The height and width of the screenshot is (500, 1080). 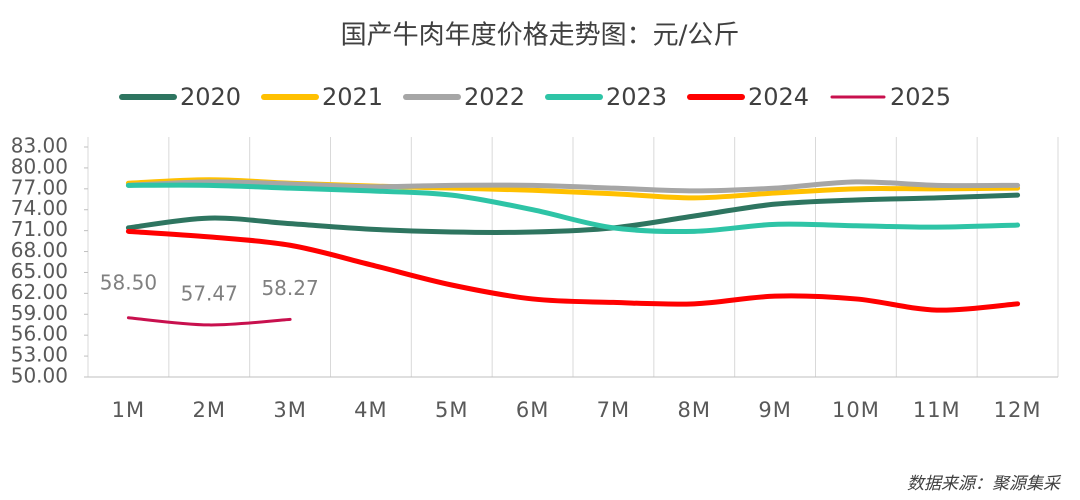 I want to click on y-tick-label: 53.00, so click(x=39, y=355).